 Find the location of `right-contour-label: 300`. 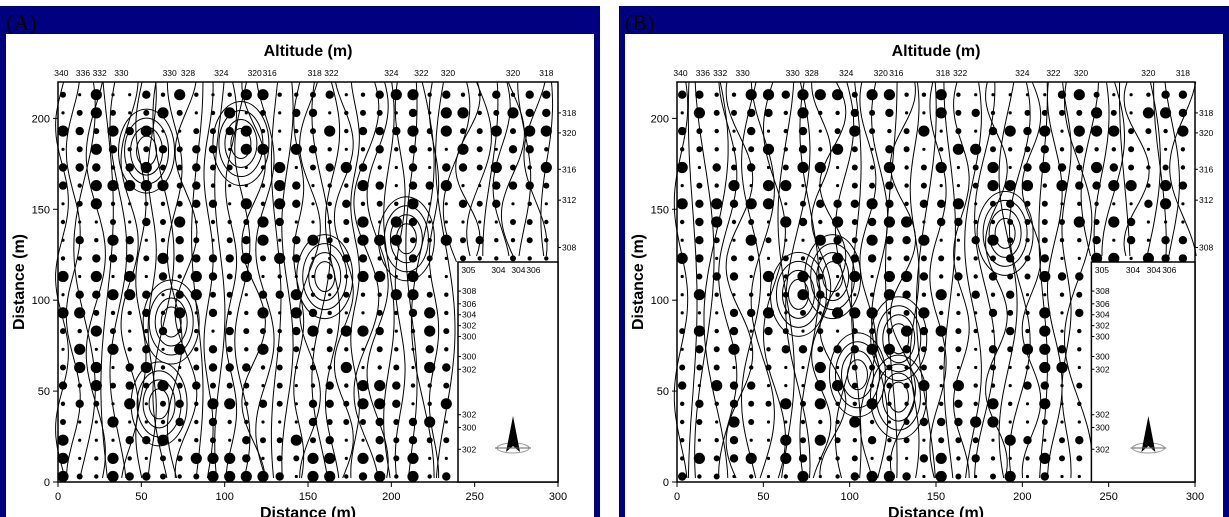

right-contour-label: 300 is located at coordinates (469, 337).